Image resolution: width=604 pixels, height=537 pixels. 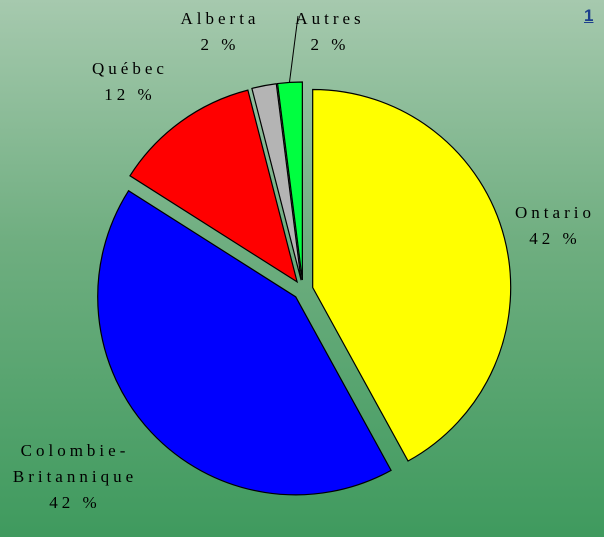 What do you see at coordinates (330, 32) in the screenshot?
I see `slice-label: Autres 2 %` at bounding box center [330, 32].